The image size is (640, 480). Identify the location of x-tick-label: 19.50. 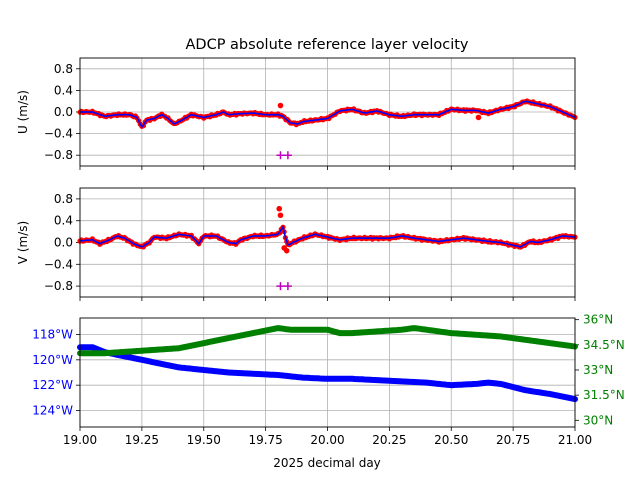
(204, 440).